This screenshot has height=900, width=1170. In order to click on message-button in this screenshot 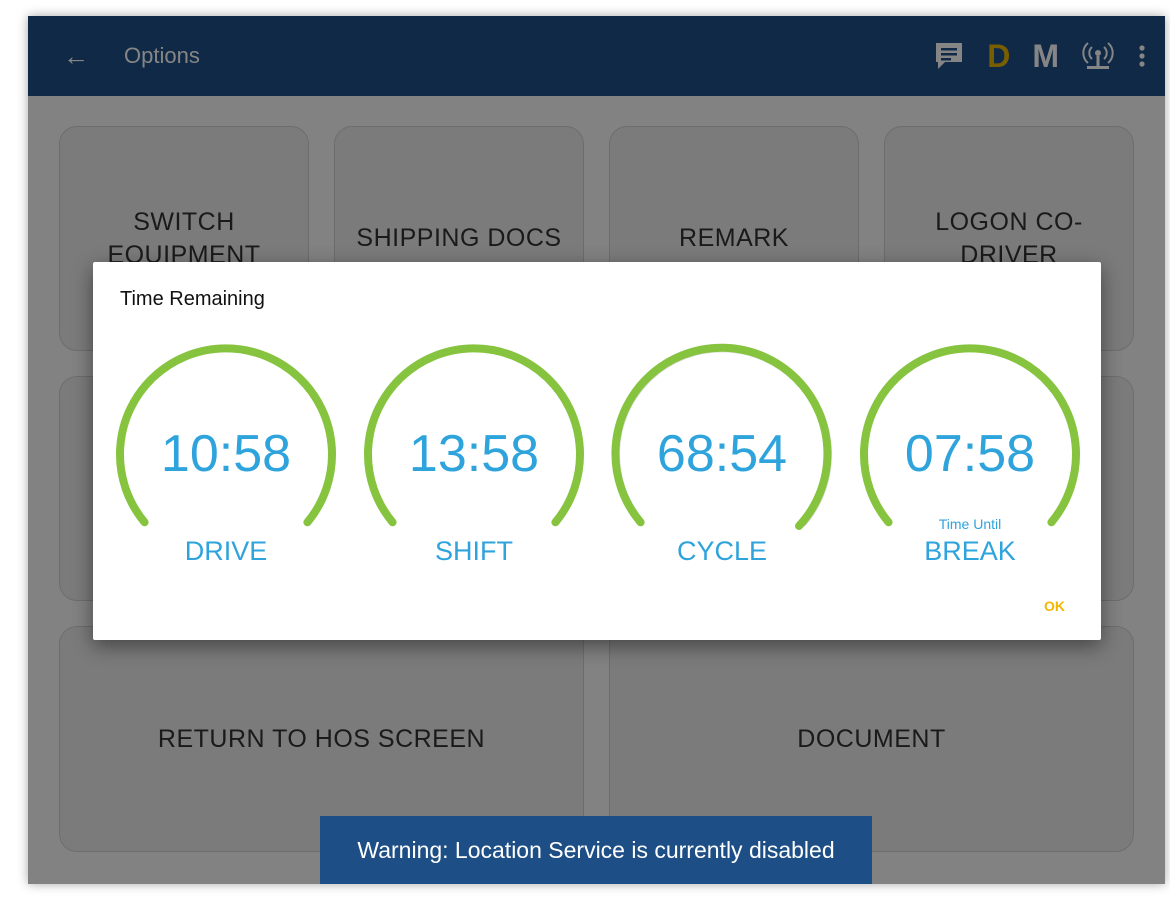, I will do `click(949, 56)`.